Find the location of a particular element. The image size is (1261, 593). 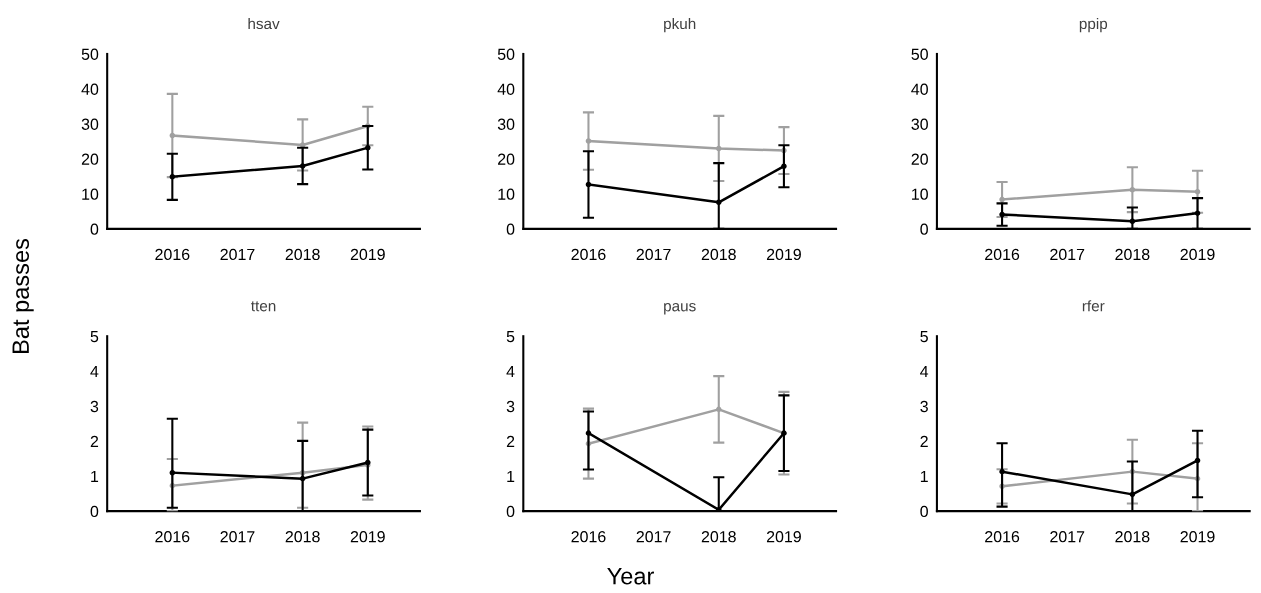

chart-title: paus is located at coordinates (680, 309).